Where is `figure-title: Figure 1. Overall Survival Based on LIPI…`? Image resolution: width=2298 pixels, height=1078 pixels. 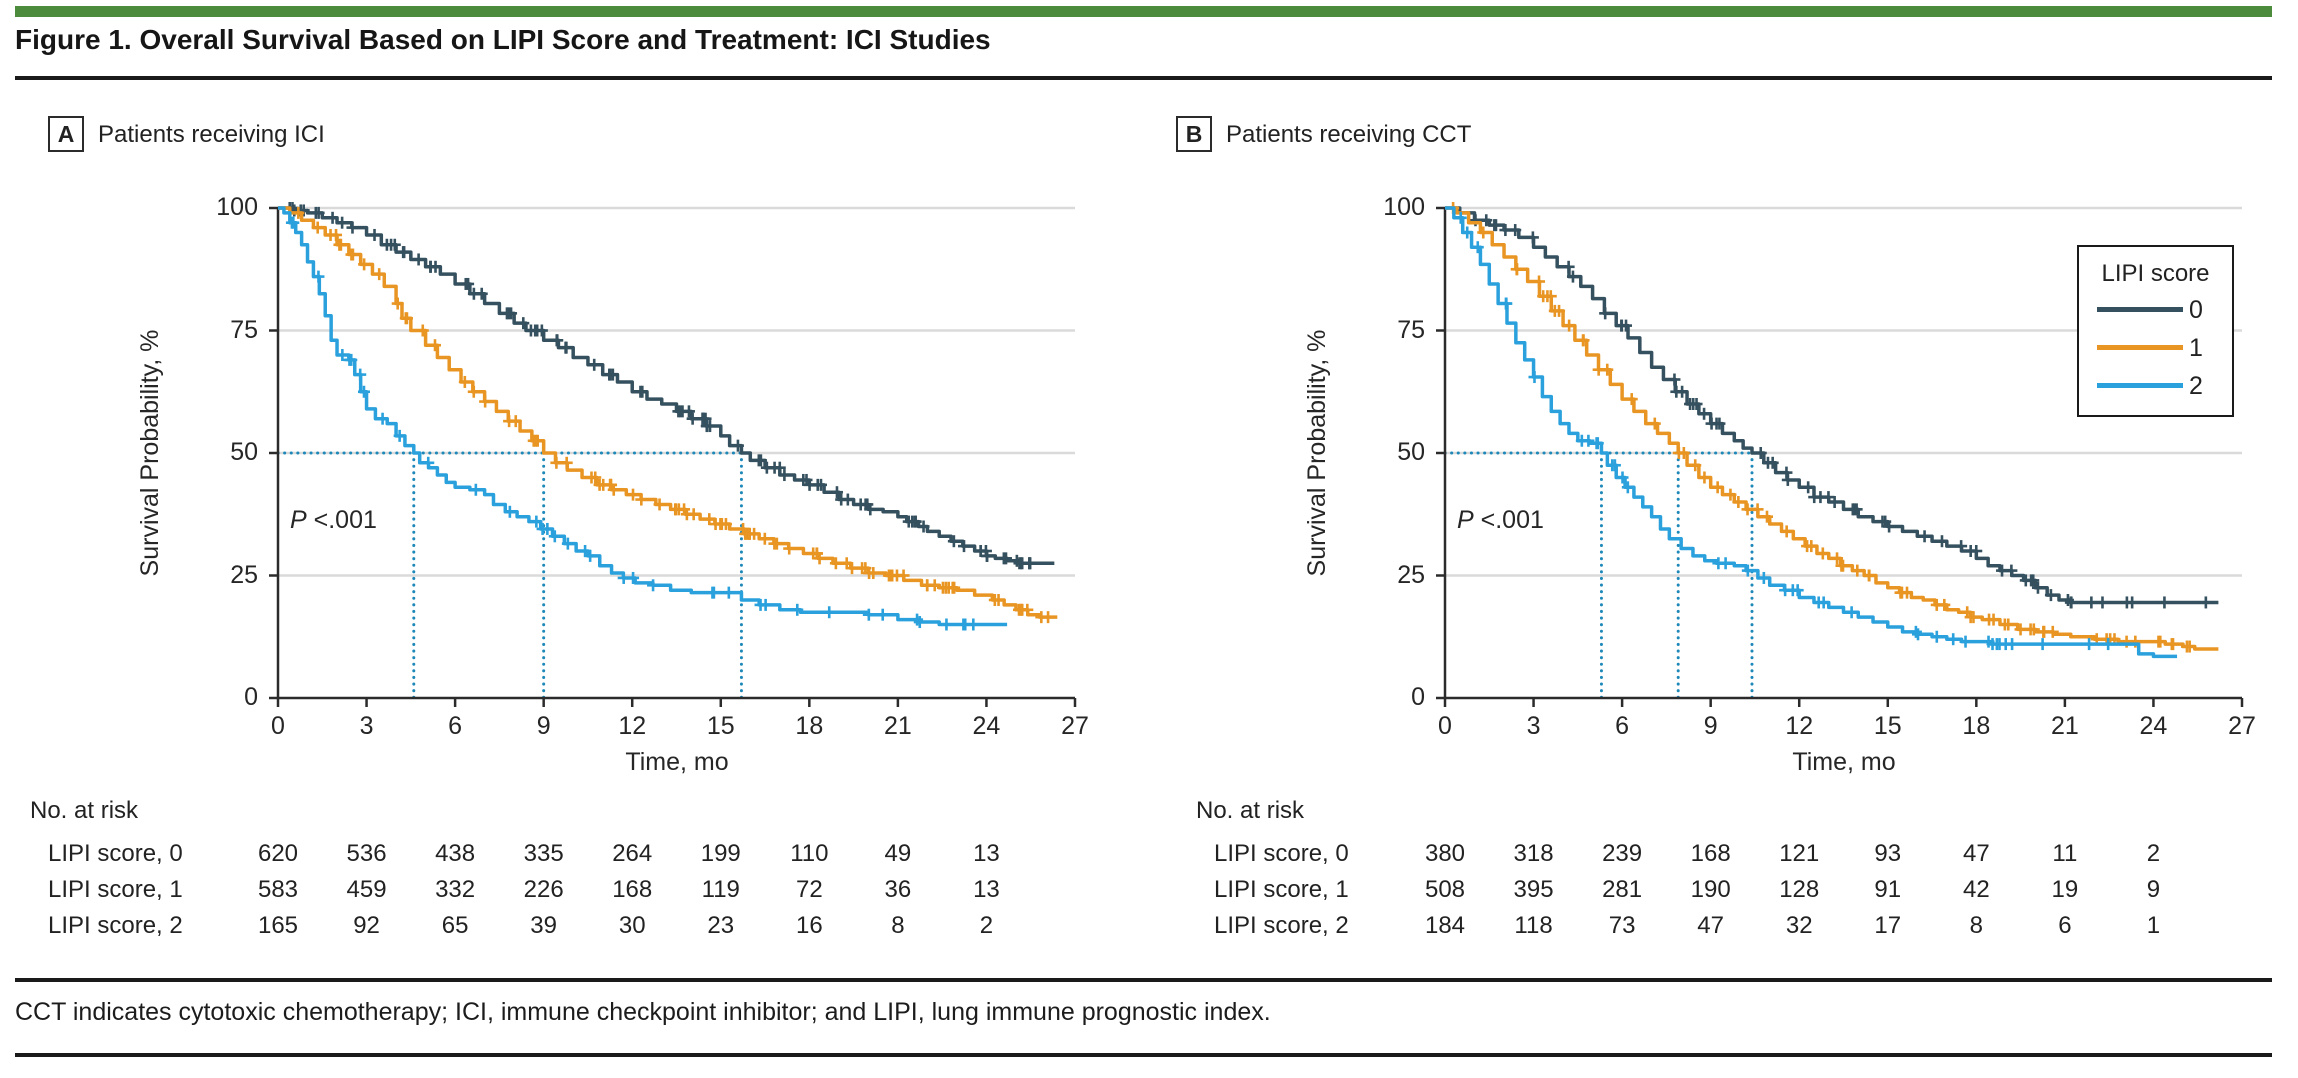 figure-title: Figure 1. Overall Survival Based on LIPI… is located at coordinates (503, 39).